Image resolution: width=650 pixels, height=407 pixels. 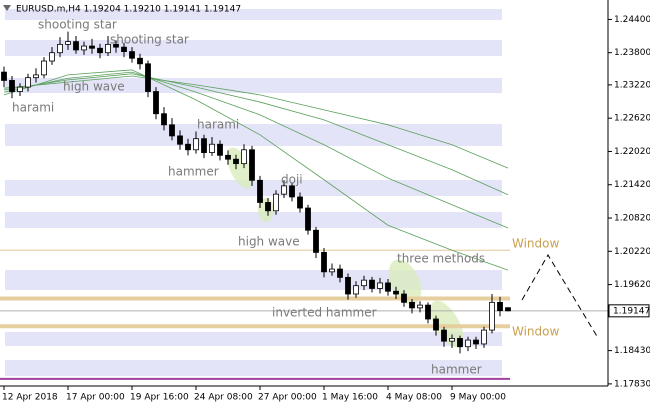 I want to click on y-tick-label: 1.22020, so click(x=632, y=152).